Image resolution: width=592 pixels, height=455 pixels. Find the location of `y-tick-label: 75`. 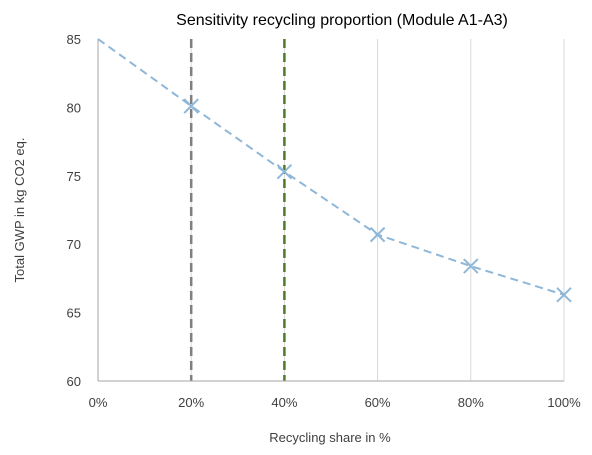

y-tick-label: 75 is located at coordinates (74, 176).